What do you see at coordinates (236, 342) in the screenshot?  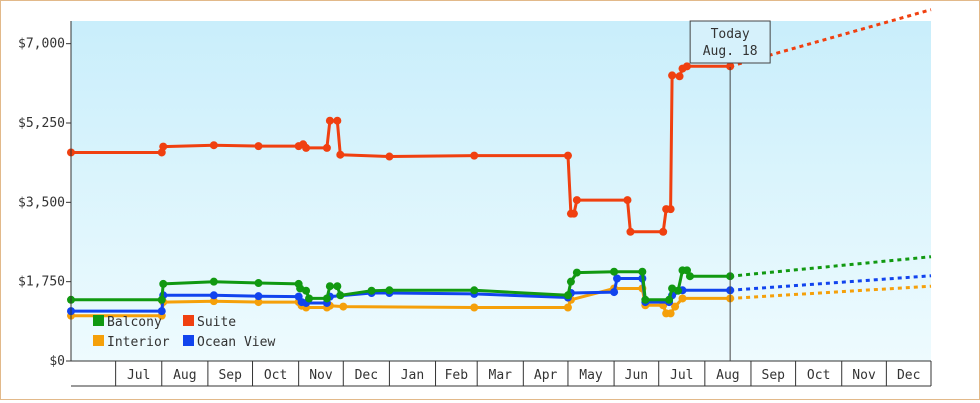 I see `legend-label-ocean-view: Ocean View` at bounding box center [236, 342].